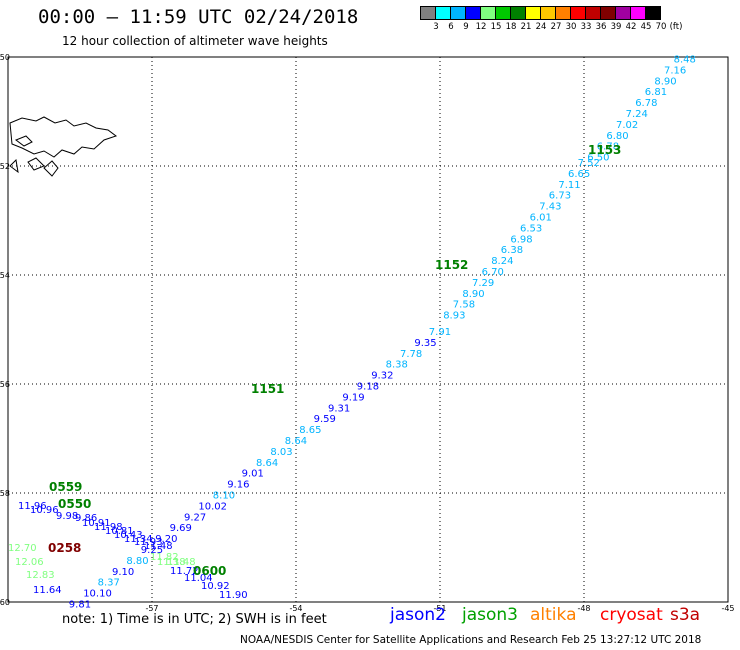 Image resolution: width=740 pixels, height=650 pixels. What do you see at coordinates (5, 493) in the screenshot?
I see `y-tick-label: -58` at bounding box center [5, 493].